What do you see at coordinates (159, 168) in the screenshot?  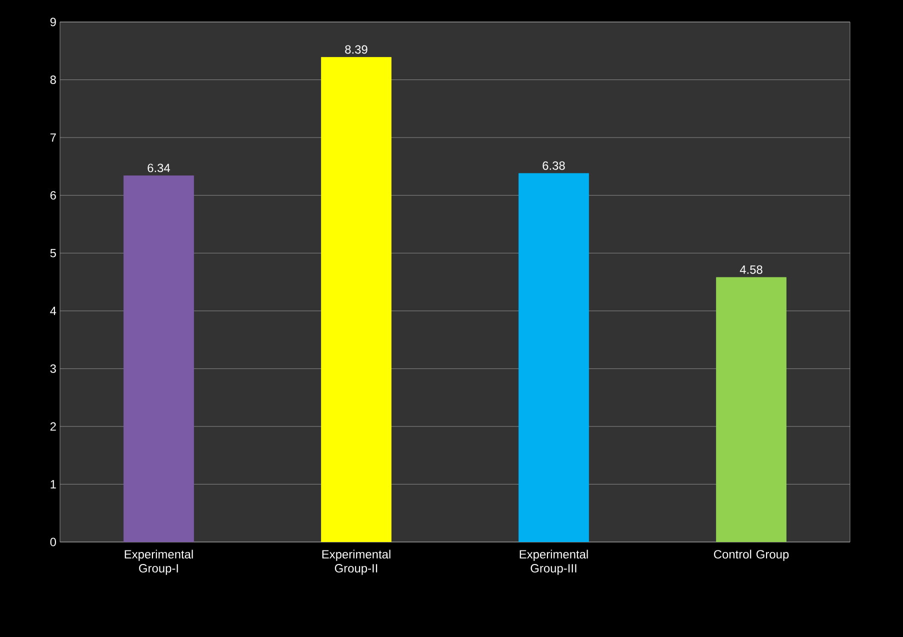 I see `data-label: 6.34` at bounding box center [159, 168].